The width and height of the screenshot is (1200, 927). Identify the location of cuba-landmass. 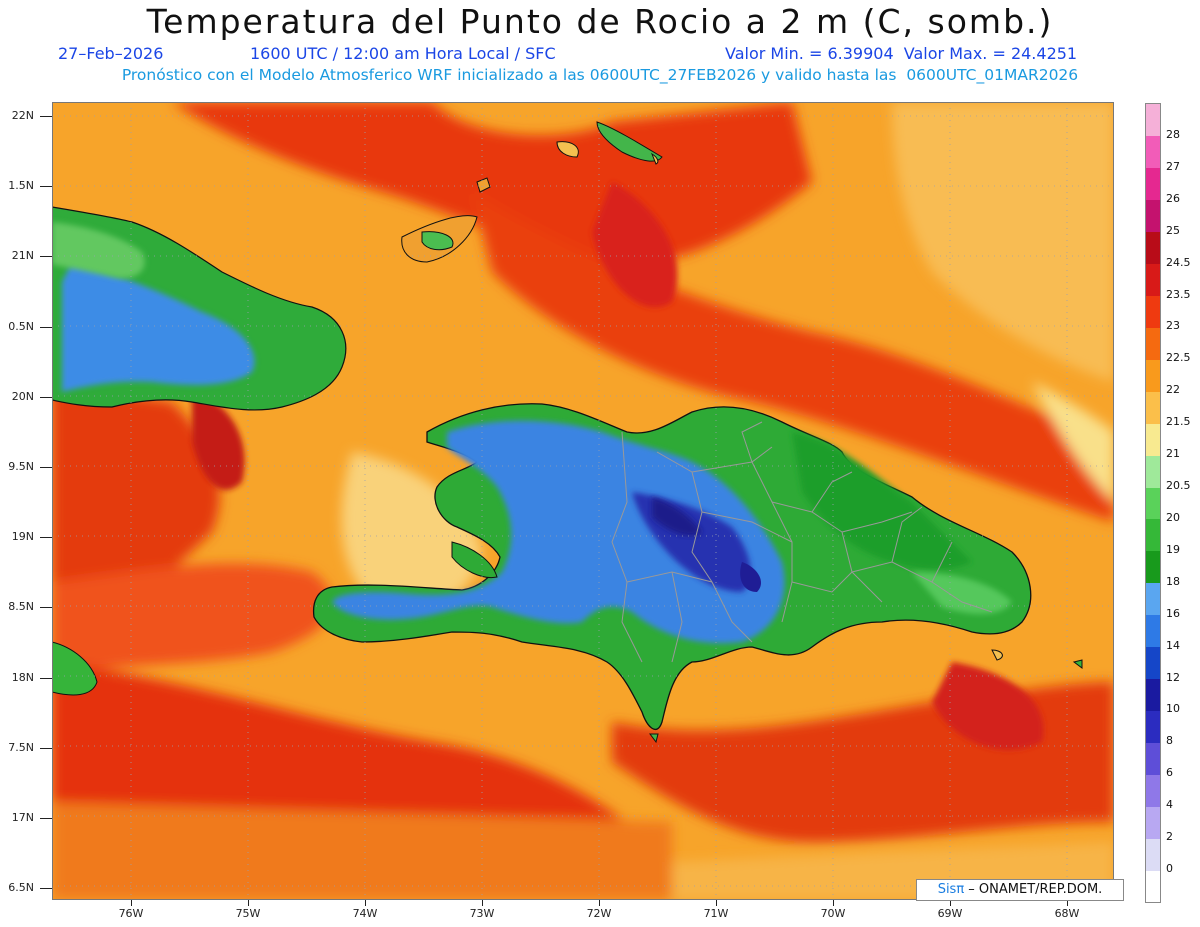
(199, 308).